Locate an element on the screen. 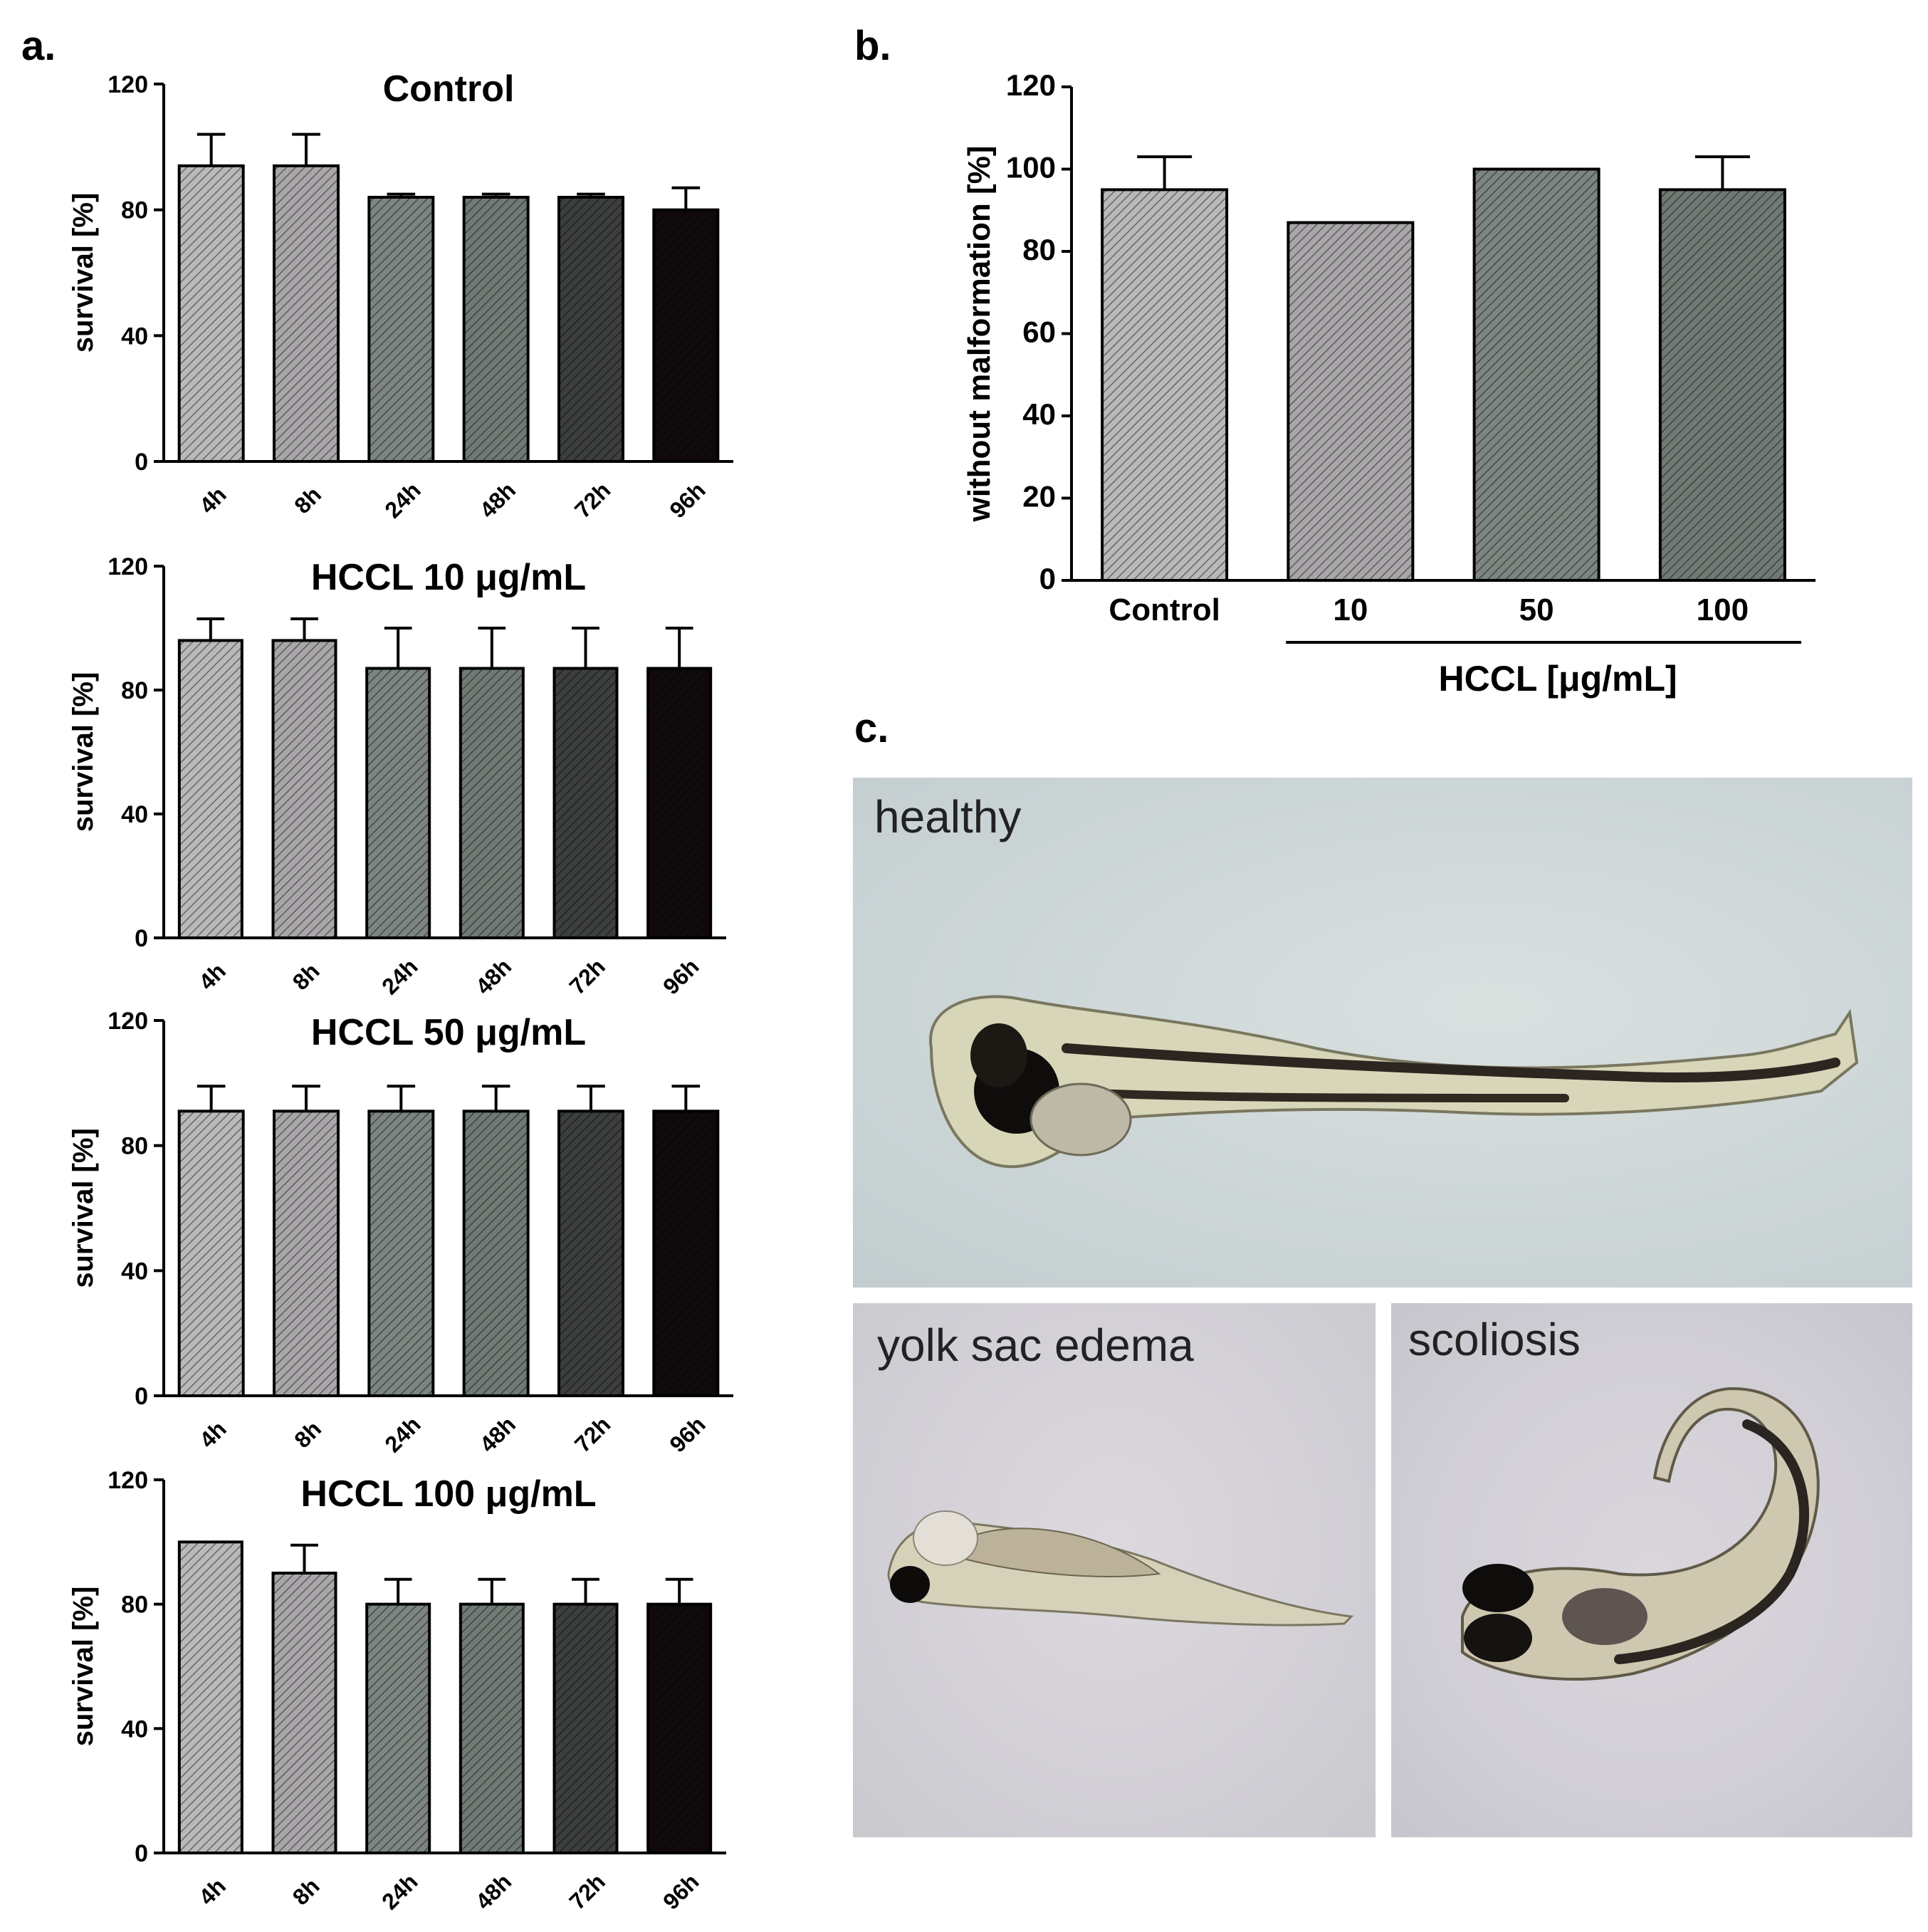  y-tick-label: 60 is located at coordinates (1039, 332).